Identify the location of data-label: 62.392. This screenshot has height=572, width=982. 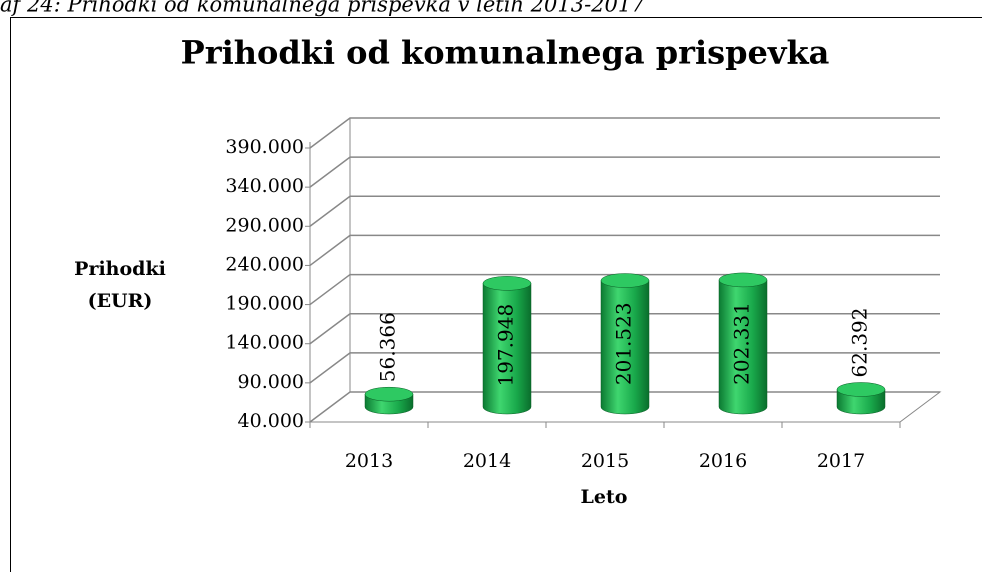
(860, 342).